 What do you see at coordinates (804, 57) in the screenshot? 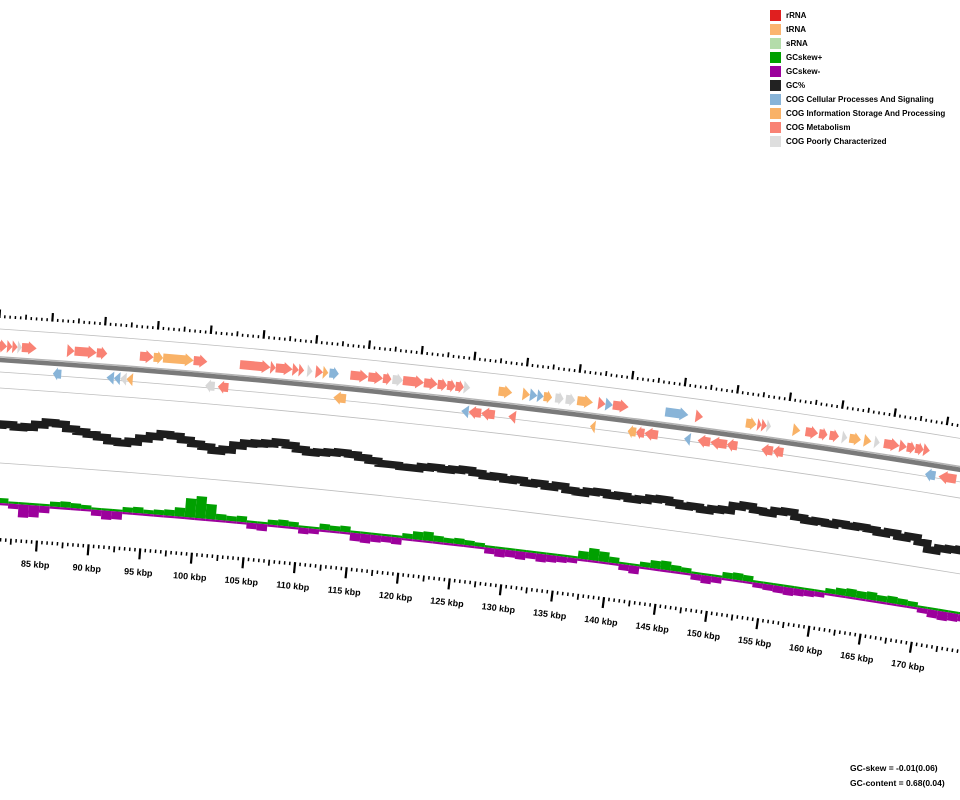
I see `legend-label: GCskew+` at bounding box center [804, 57].